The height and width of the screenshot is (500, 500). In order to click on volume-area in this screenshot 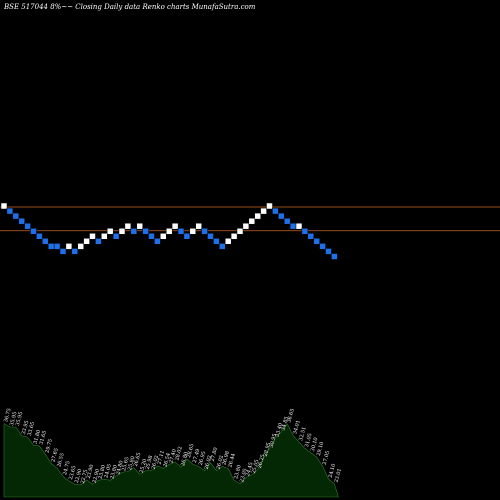, I will do `click(171, 460)`.